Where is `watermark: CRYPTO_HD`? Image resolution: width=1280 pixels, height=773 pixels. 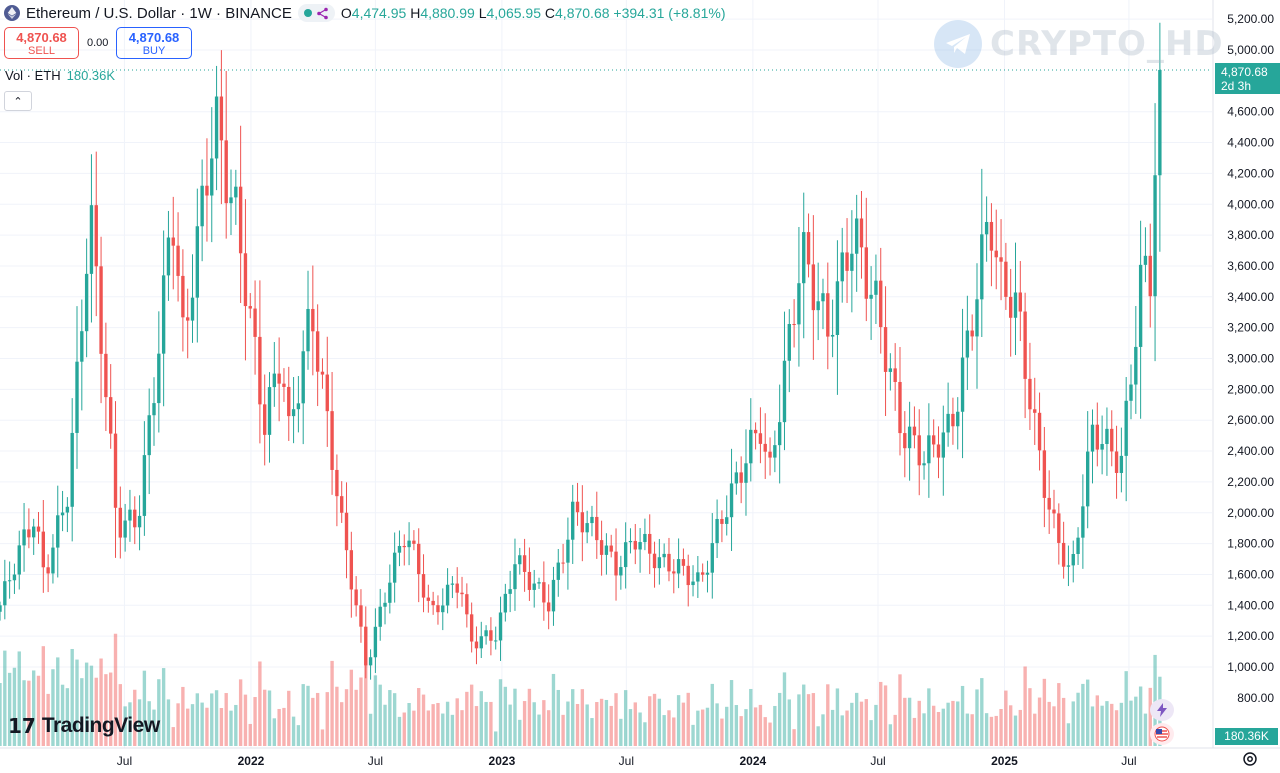 watermark: CRYPTO_HD is located at coordinates (1079, 44).